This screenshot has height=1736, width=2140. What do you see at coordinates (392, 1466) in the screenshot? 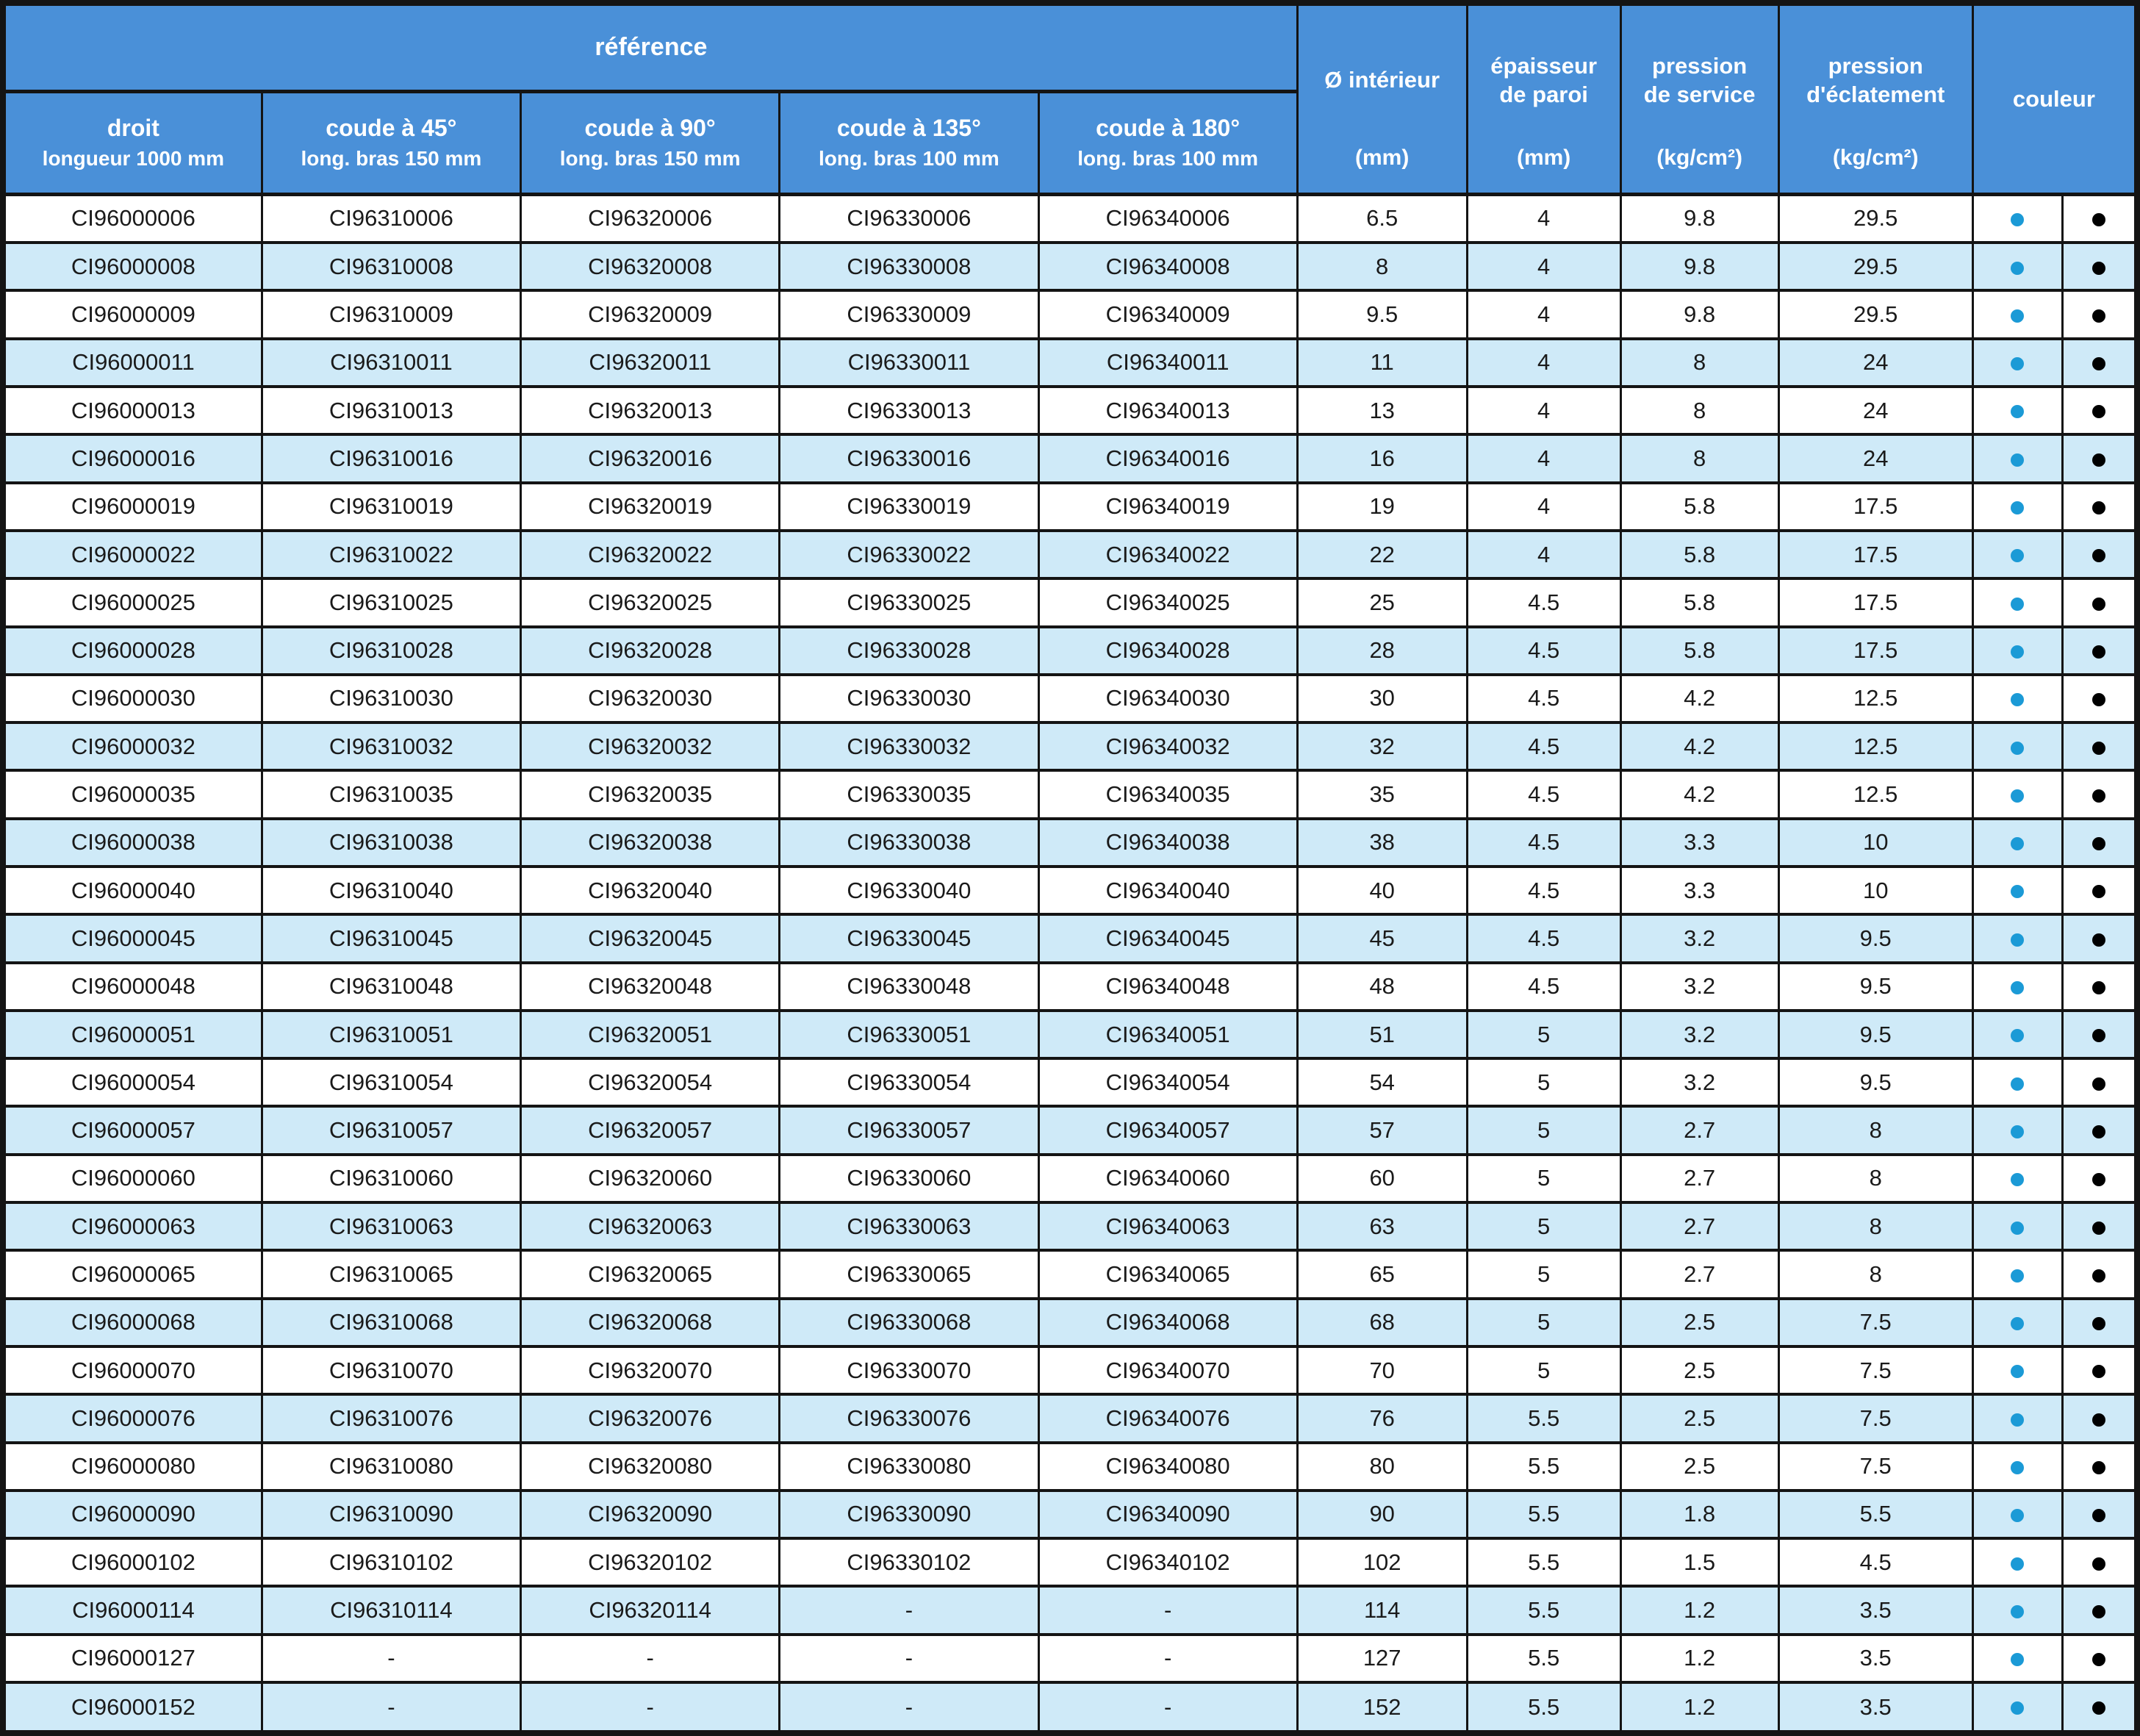
I see `cell-coude-45: CI96310080` at bounding box center [392, 1466].